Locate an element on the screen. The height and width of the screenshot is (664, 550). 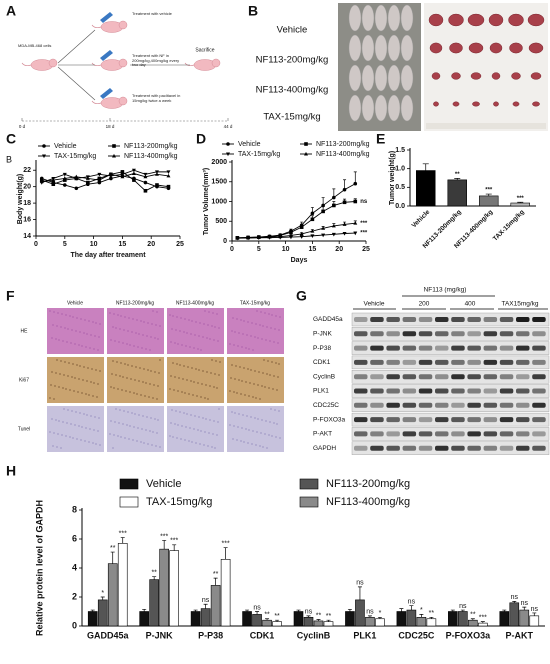
x-tick-label: PLK1 is located at coordinates (364, 635).